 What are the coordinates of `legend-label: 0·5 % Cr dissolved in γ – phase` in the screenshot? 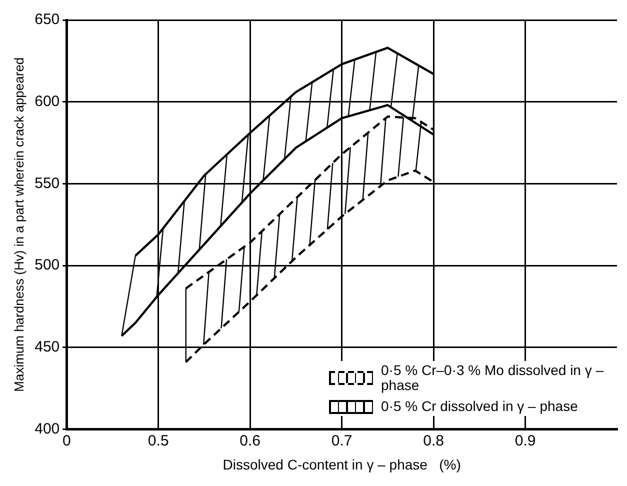 It's located at (479, 406).